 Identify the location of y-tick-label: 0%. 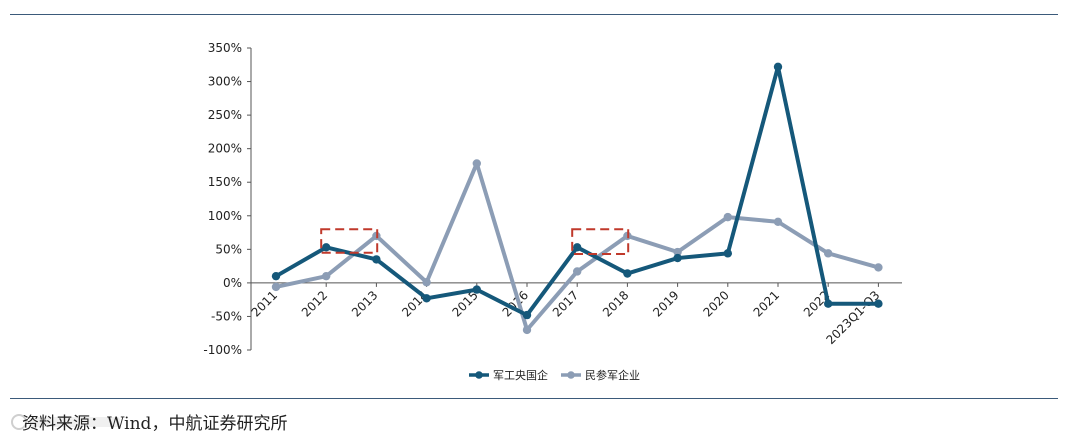
(232, 283).